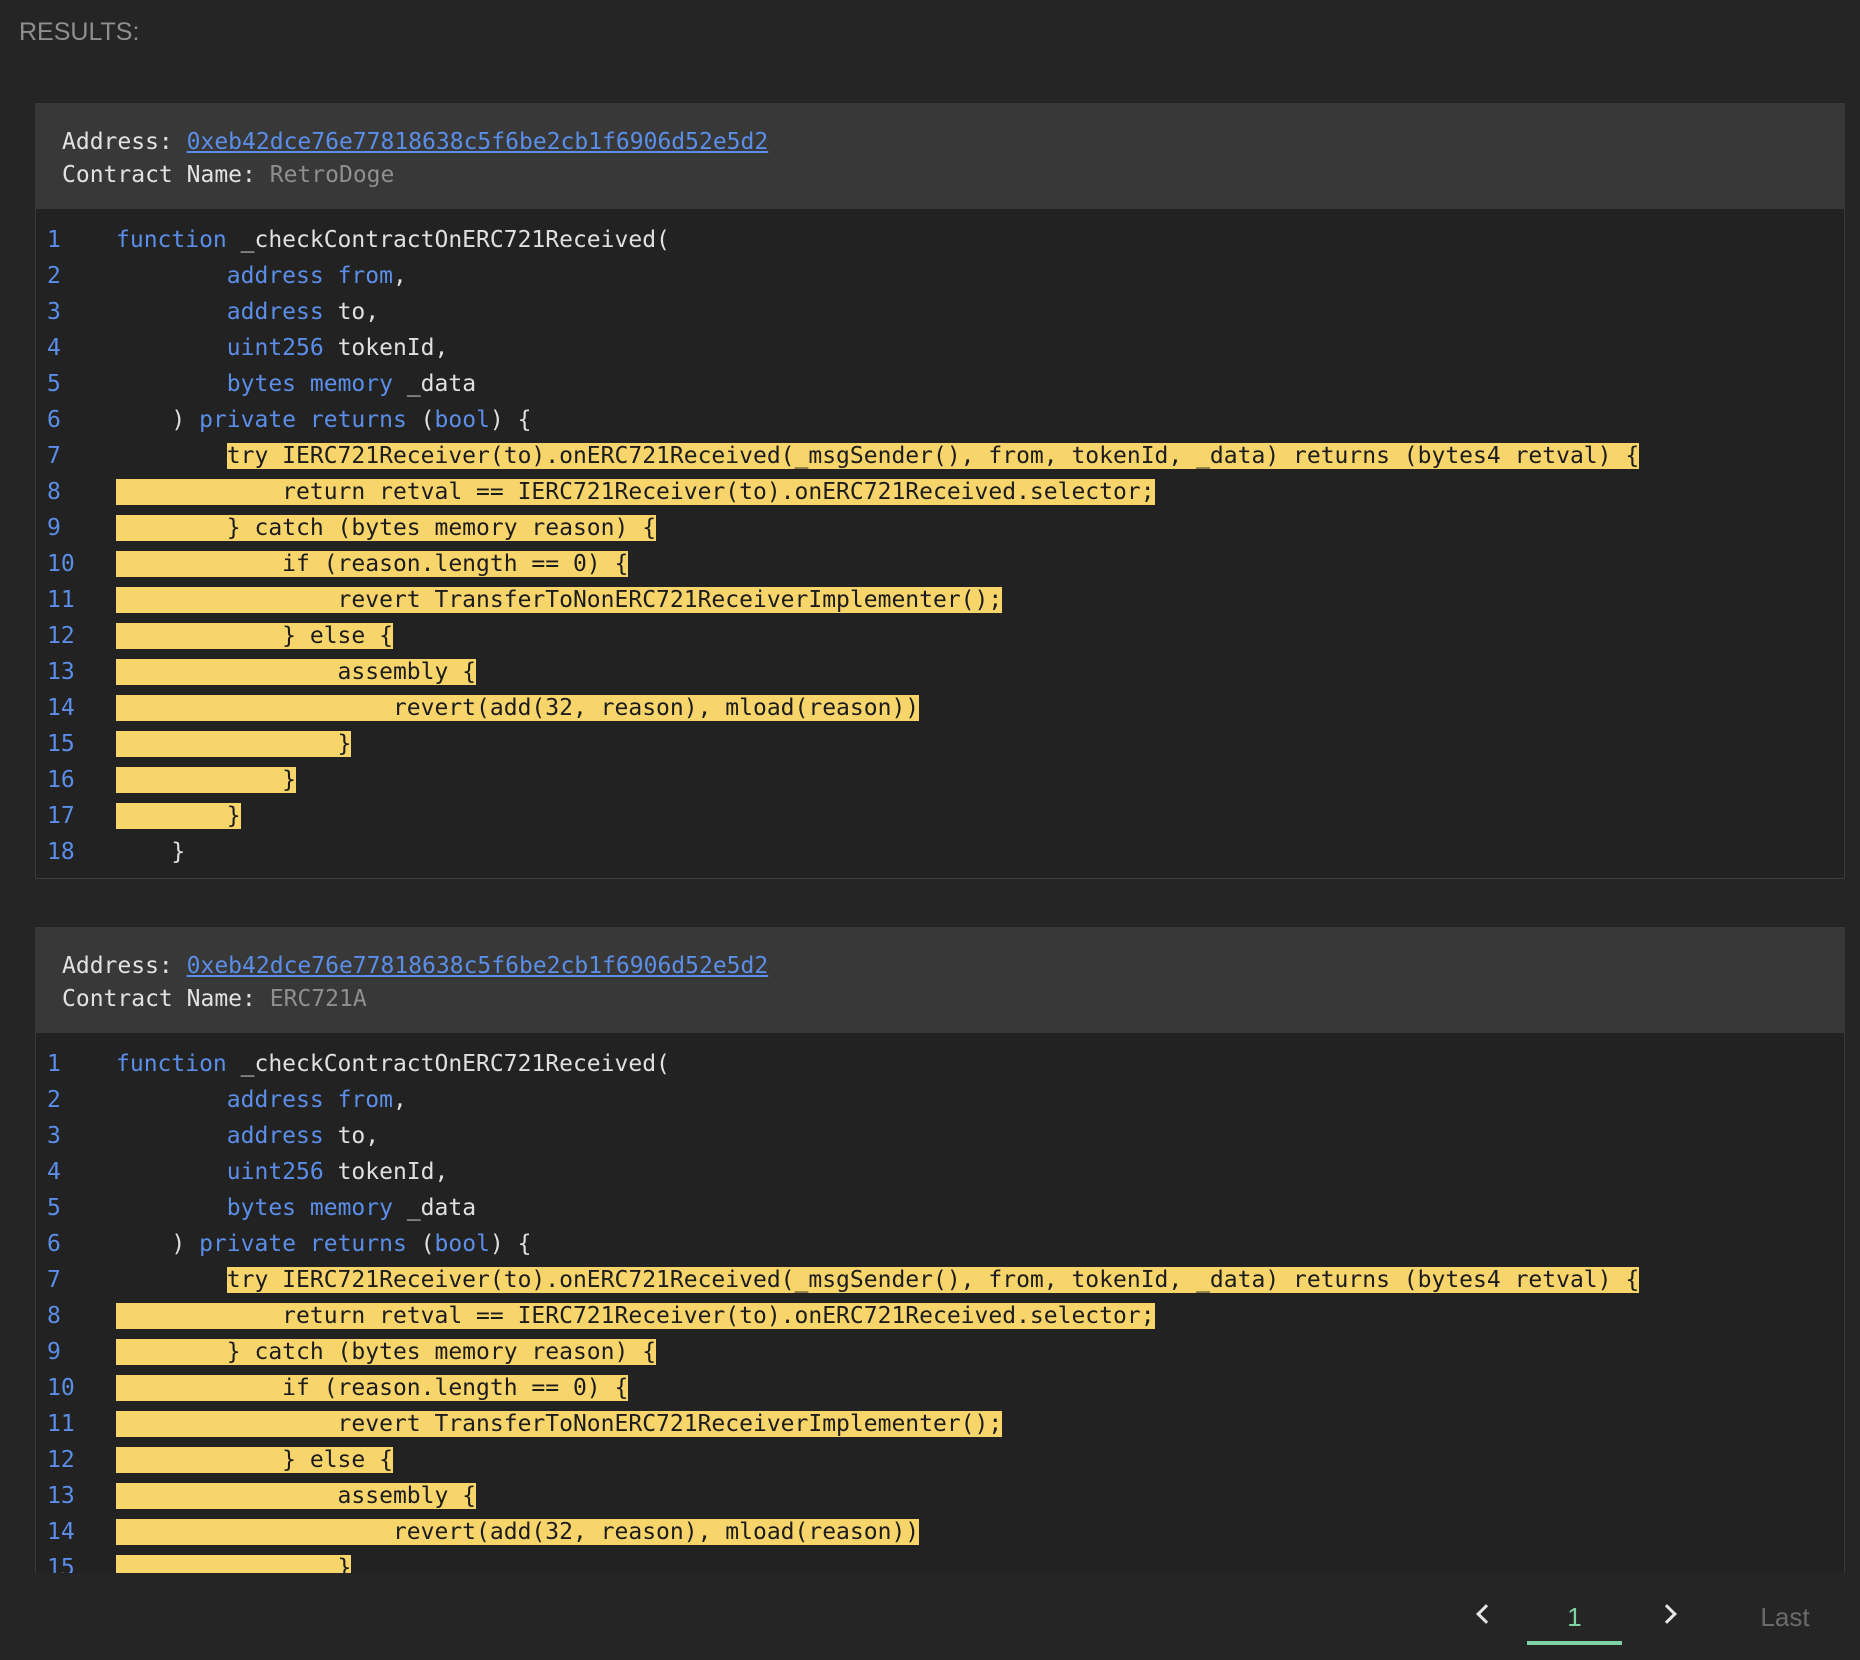 This screenshot has width=1860, height=1660. Describe the element at coordinates (940, 1561) in the screenshot. I see `code-line: 15 }` at that location.